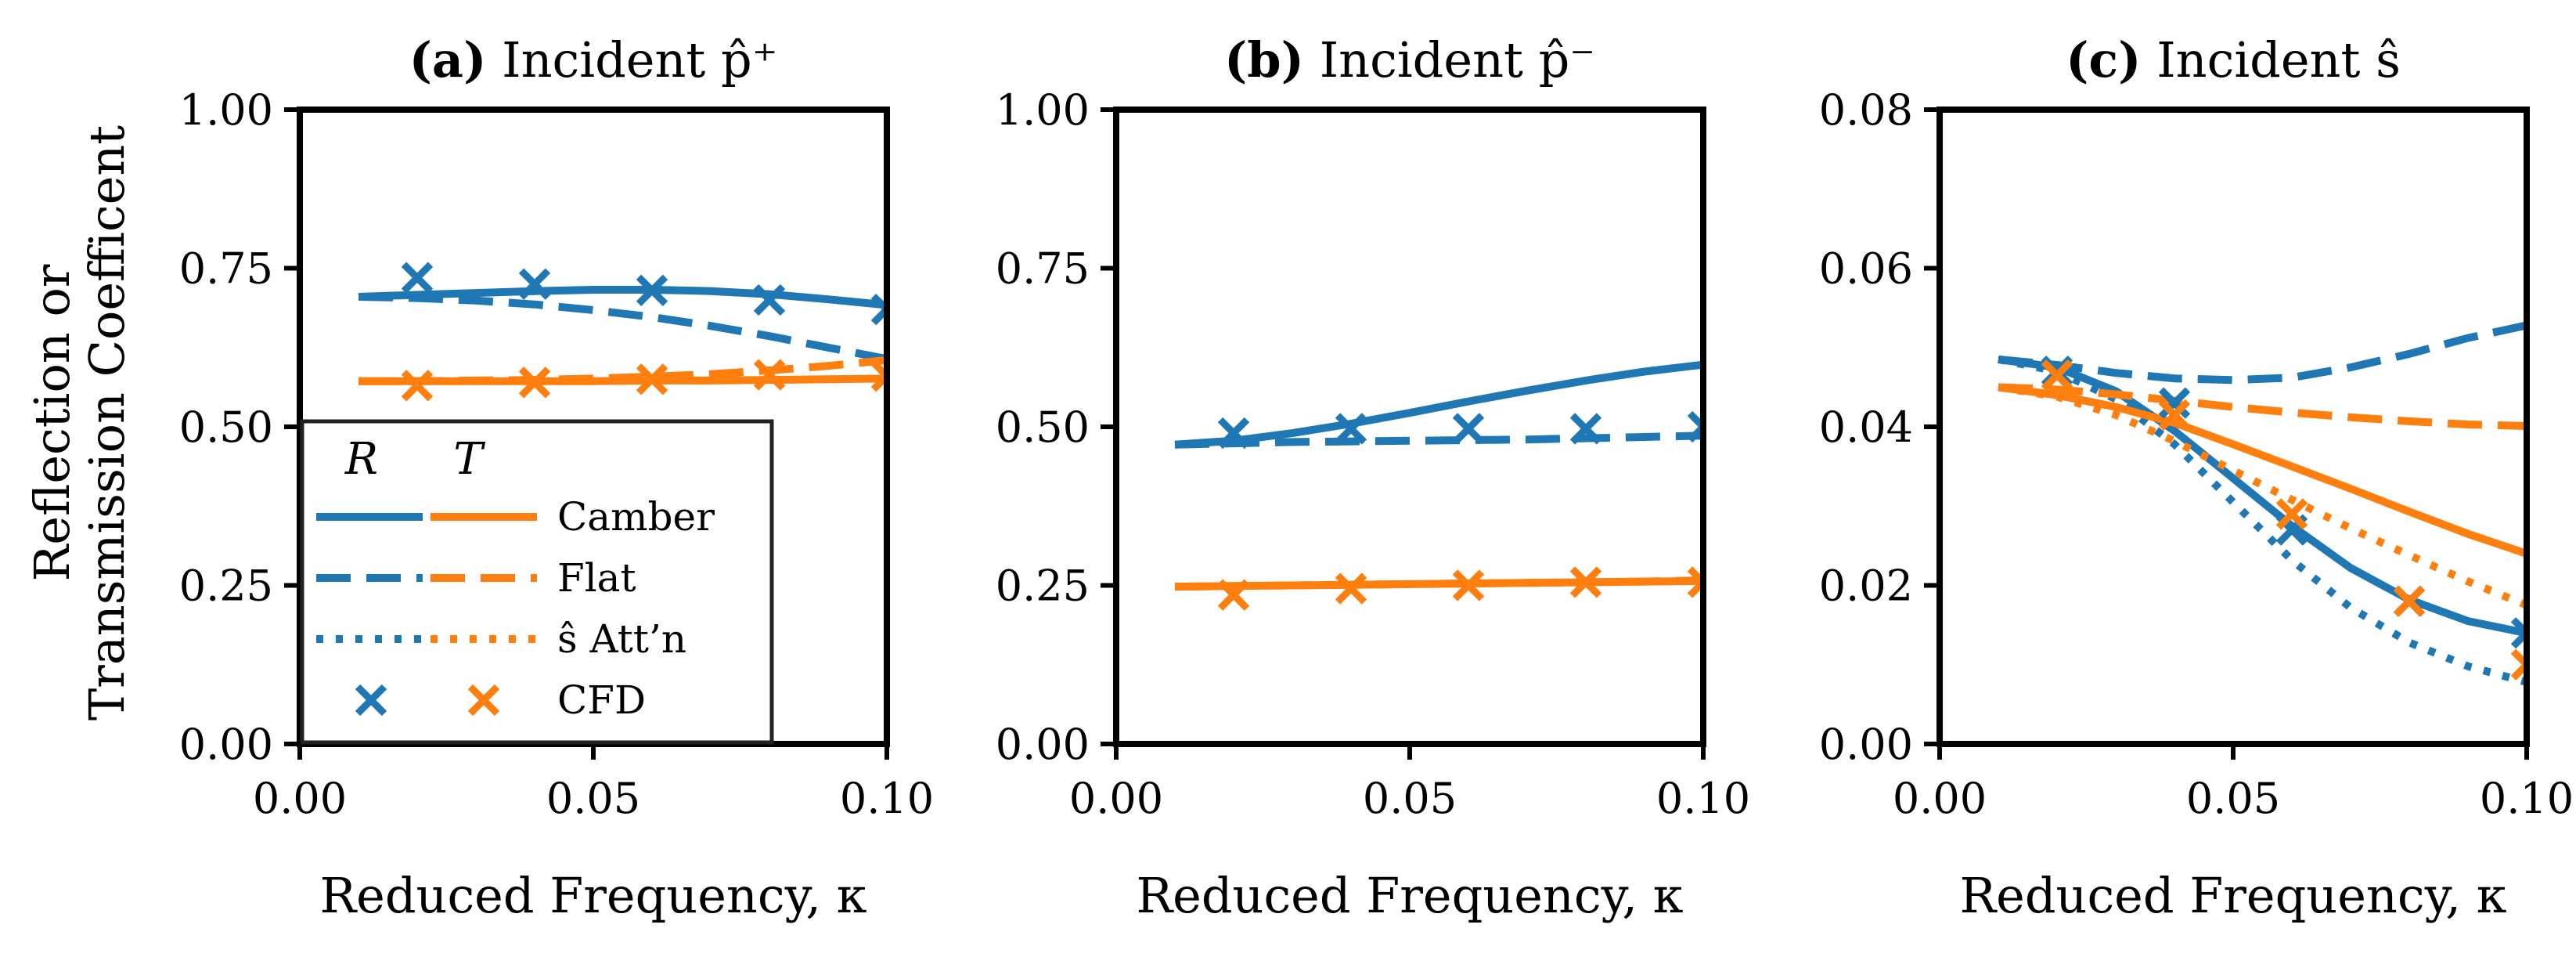 The image size is (2576, 957). I want to click on legend-label: Camber, so click(636, 517).